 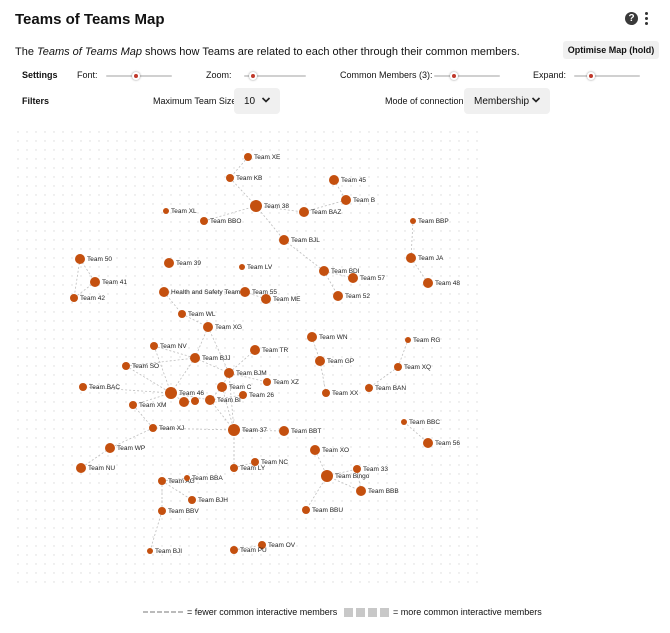 What do you see at coordinates (166, 428) in the screenshot?
I see `team-node: Team XJ` at bounding box center [166, 428].